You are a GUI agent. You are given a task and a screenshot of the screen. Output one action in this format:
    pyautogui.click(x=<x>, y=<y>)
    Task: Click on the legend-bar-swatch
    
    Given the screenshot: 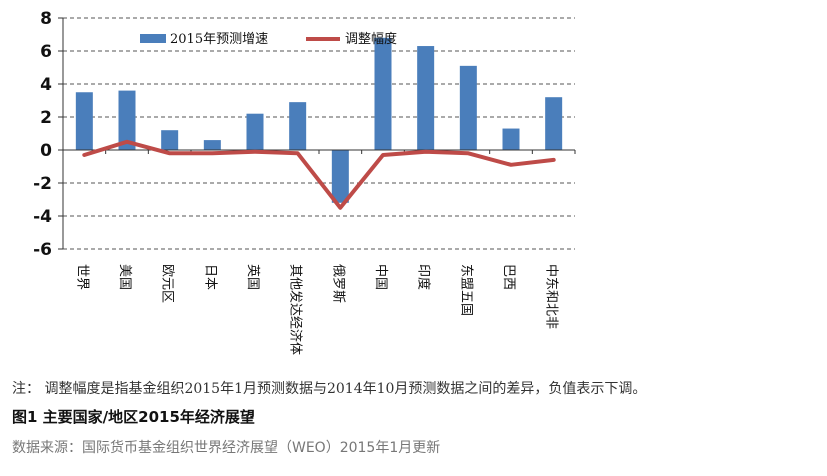 What is the action you would take?
    pyautogui.click(x=153, y=38)
    